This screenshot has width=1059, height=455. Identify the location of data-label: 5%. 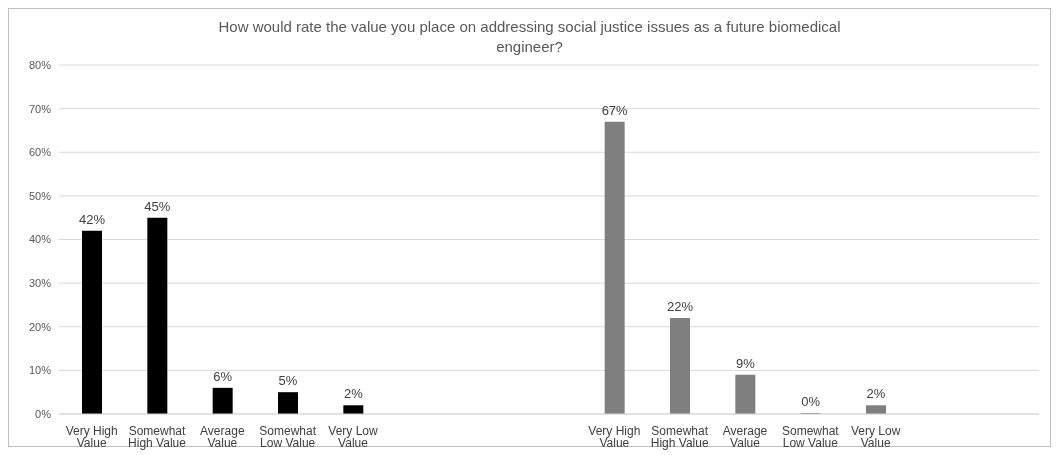
(288, 381).